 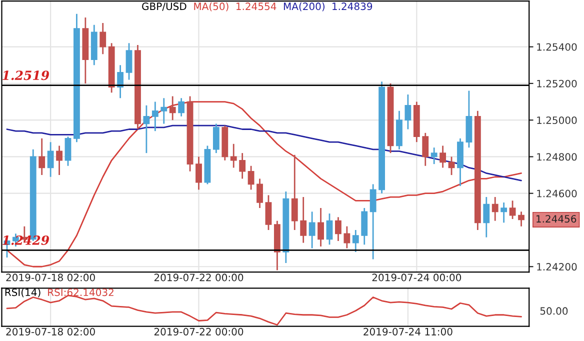 I want to click on text: 1.24456, so click(x=556, y=219).